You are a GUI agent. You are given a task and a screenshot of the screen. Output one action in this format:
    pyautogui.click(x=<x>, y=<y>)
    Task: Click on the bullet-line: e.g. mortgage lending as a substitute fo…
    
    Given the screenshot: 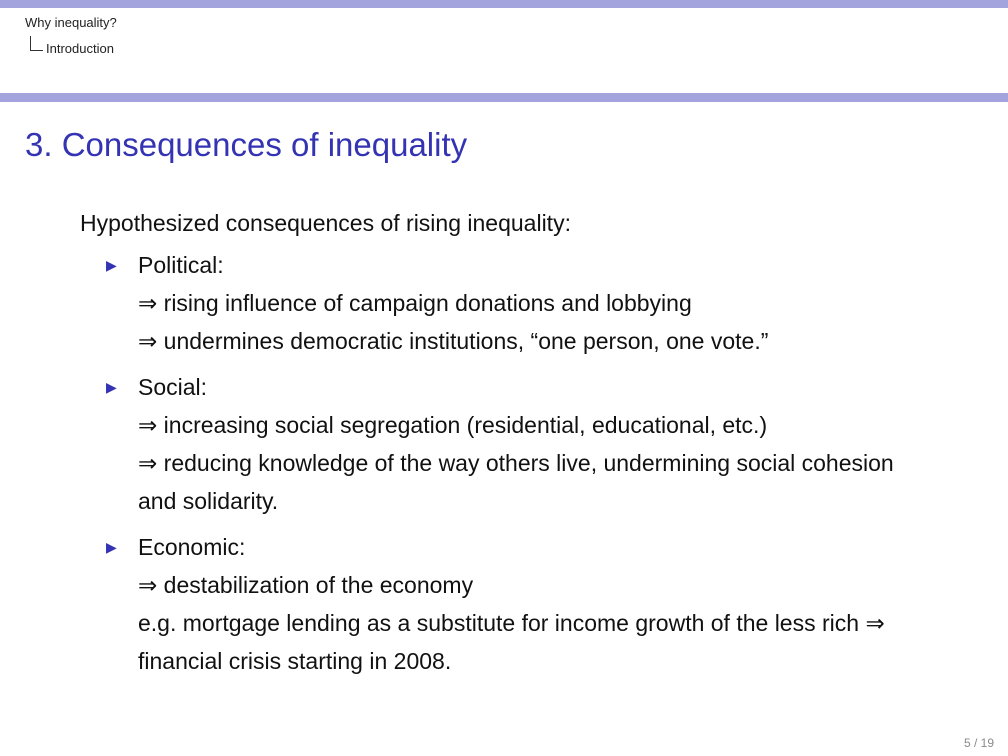 What is the action you would take?
    pyautogui.click(x=538, y=642)
    